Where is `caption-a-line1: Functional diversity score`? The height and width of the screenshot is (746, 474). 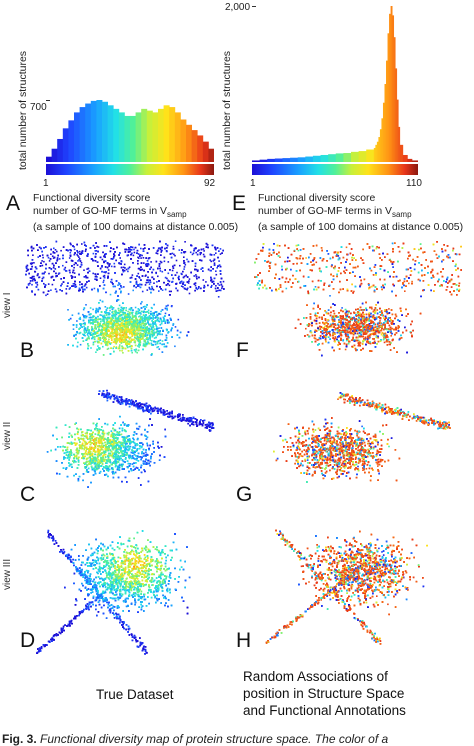 caption-a-line1: Functional diversity score is located at coordinates (135, 198).